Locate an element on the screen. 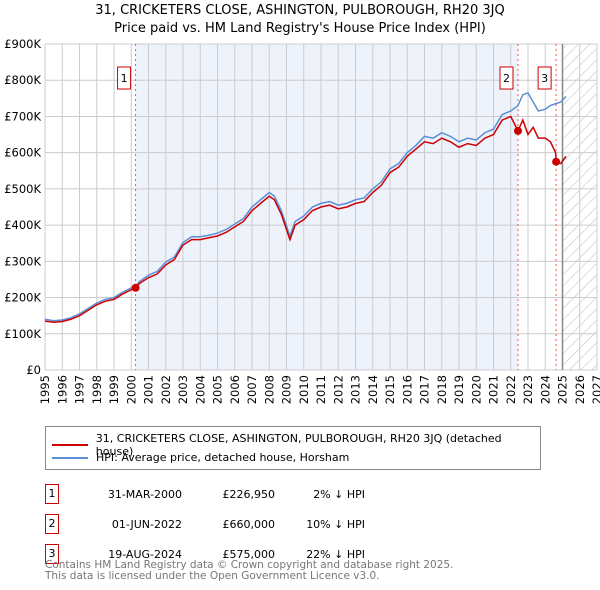 The height and width of the screenshot is (590, 600). x-tick-label: 2023 is located at coordinates (528, 389).